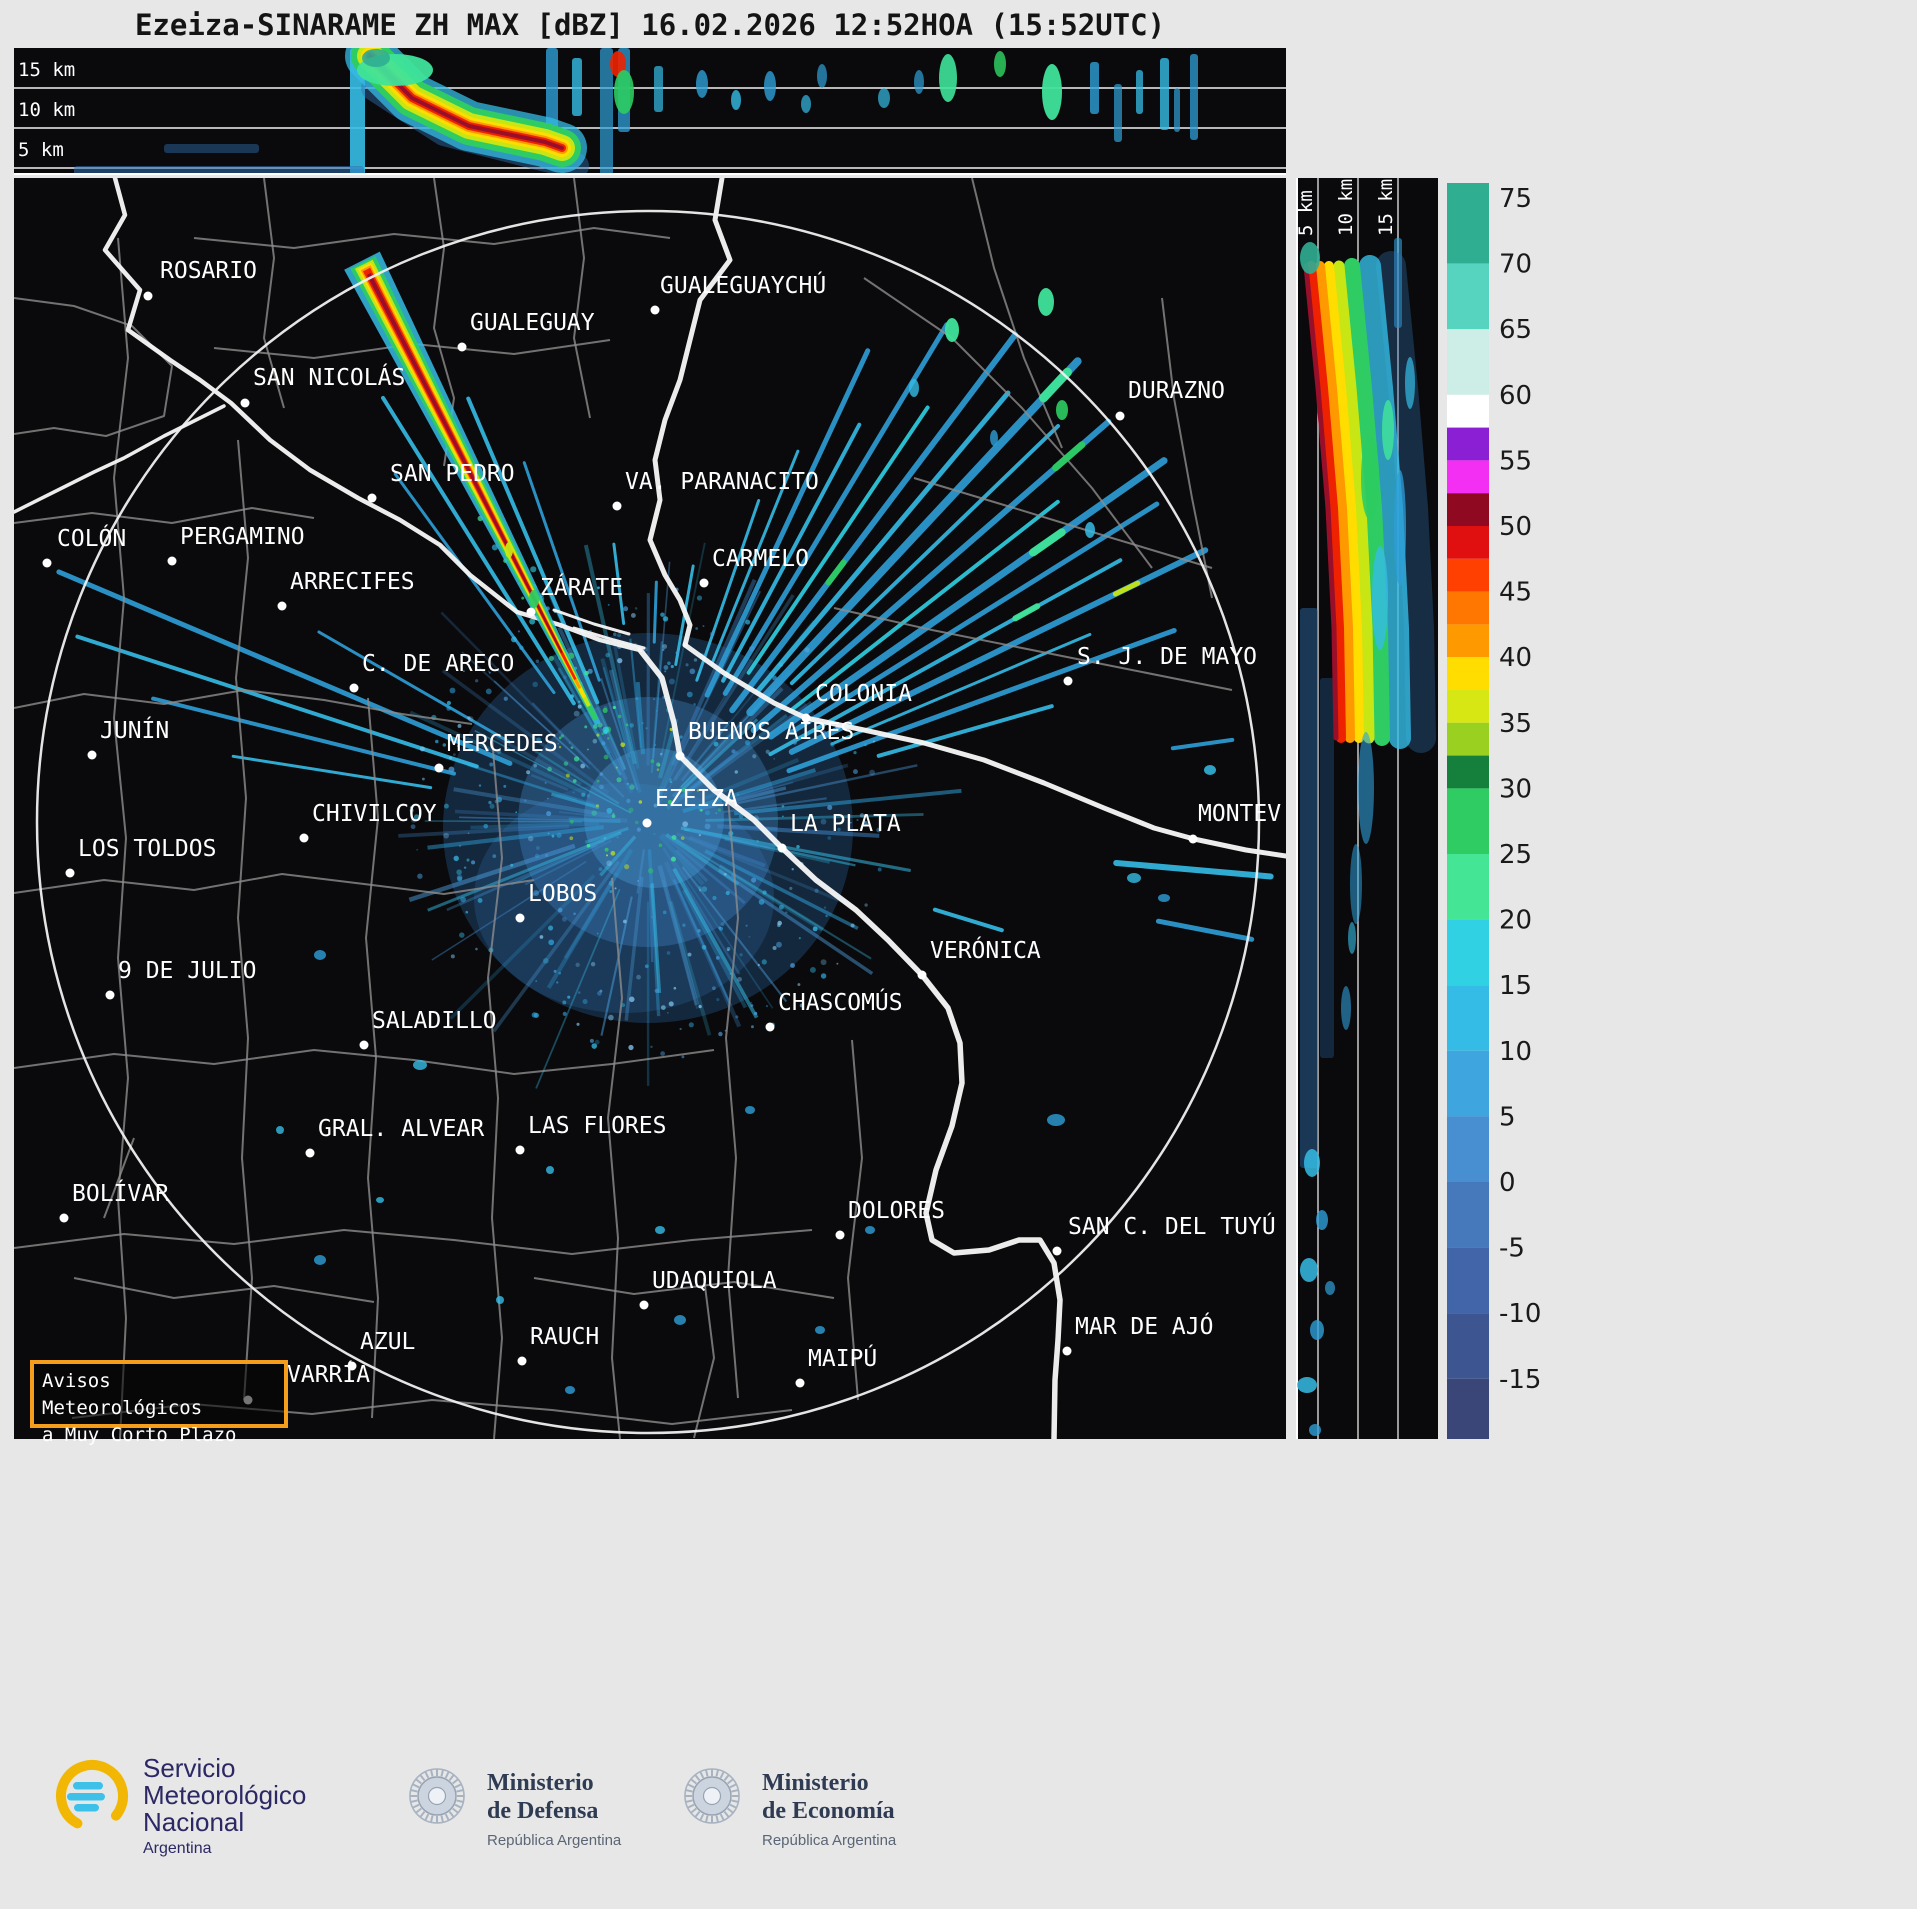 This screenshot has width=1917, height=1909. What do you see at coordinates (502, 744) in the screenshot?
I see `city-label: MERCEDES` at bounding box center [502, 744].